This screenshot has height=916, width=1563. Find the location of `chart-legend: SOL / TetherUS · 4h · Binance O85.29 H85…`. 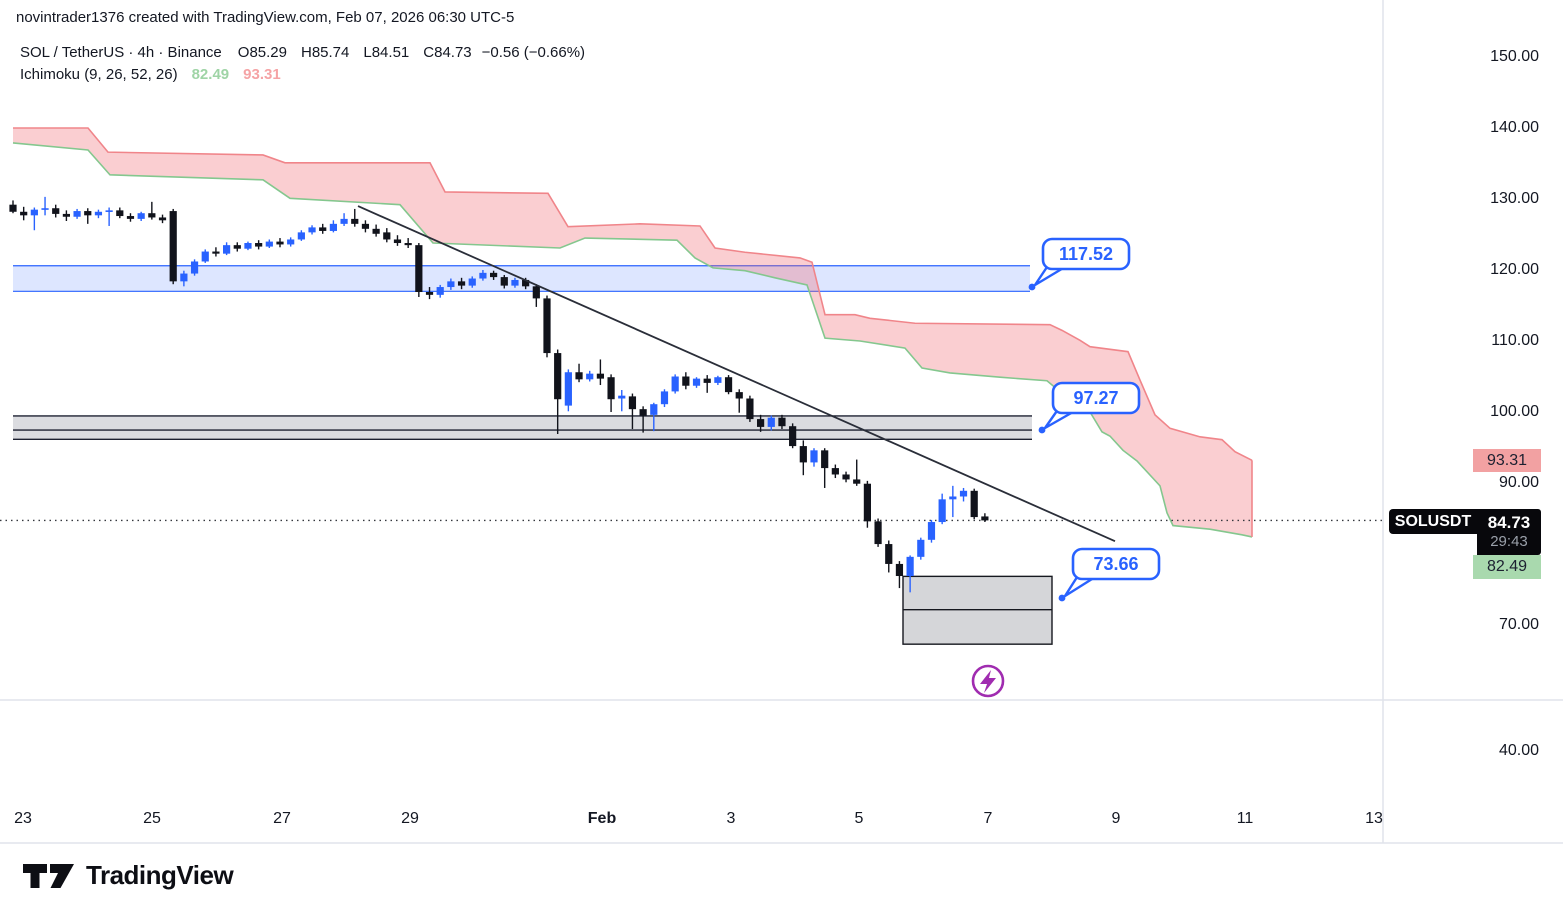

chart-legend: SOL / TetherUS · 4h · Binance O85.29 H85… is located at coordinates (302, 66).